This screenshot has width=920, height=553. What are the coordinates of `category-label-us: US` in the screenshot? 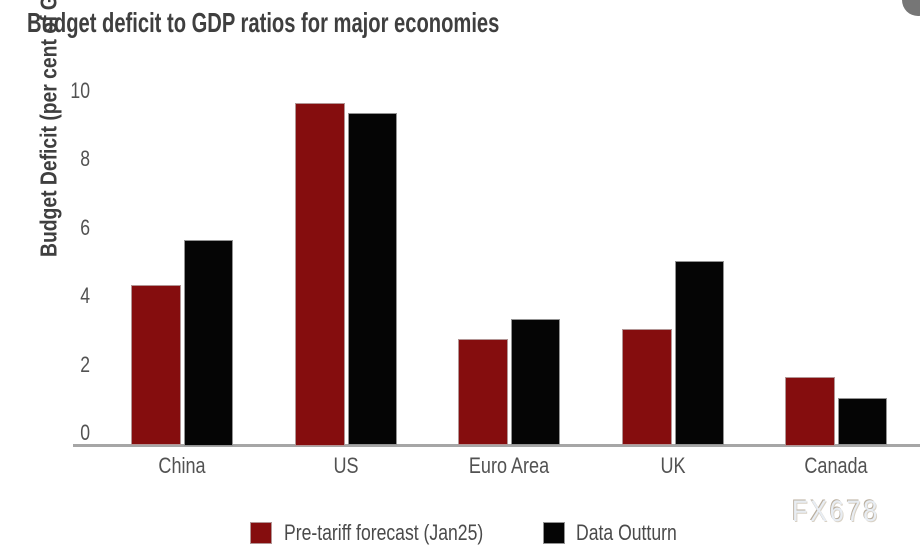 It's located at (345, 465).